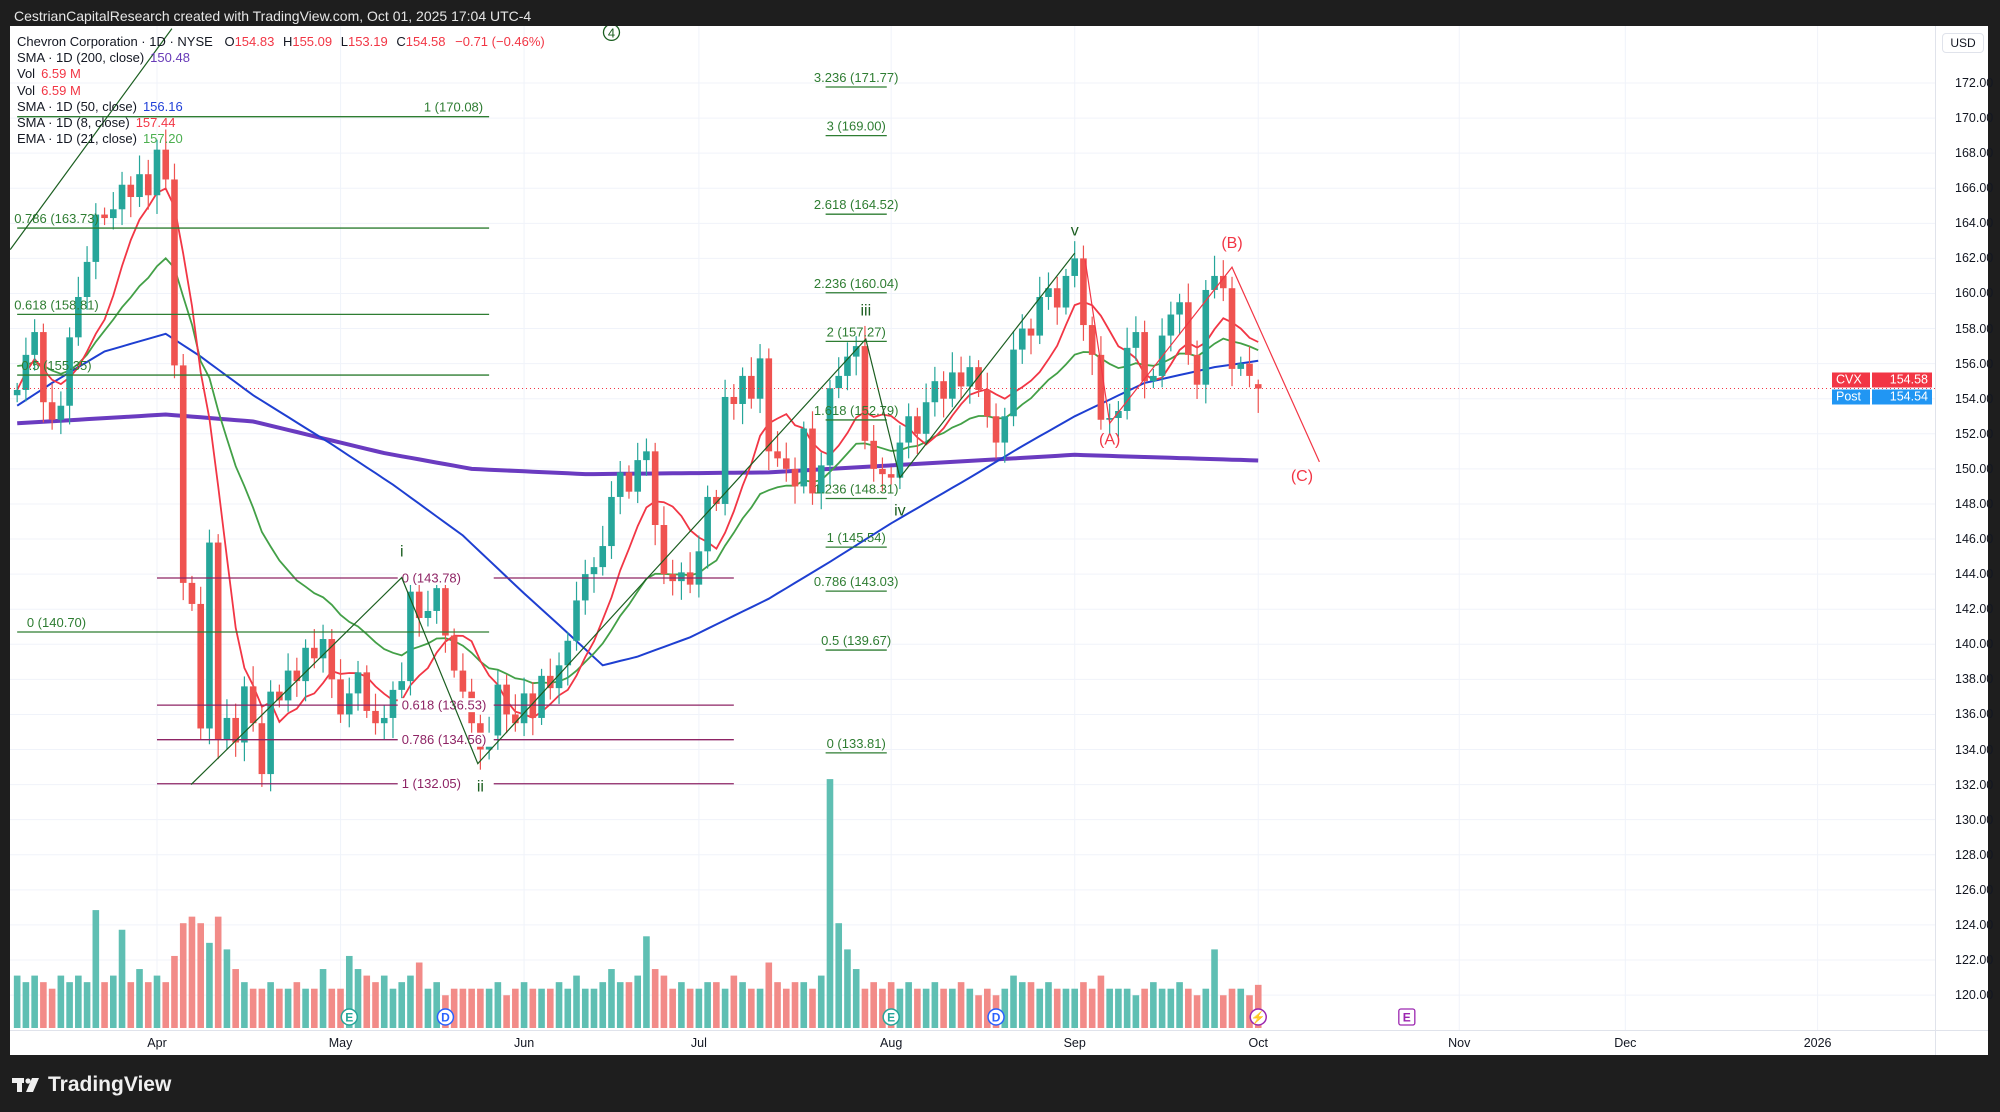 The width and height of the screenshot is (2000, 1112). I want to click on price-axis-tick: 150.00, so click(1974, 468).